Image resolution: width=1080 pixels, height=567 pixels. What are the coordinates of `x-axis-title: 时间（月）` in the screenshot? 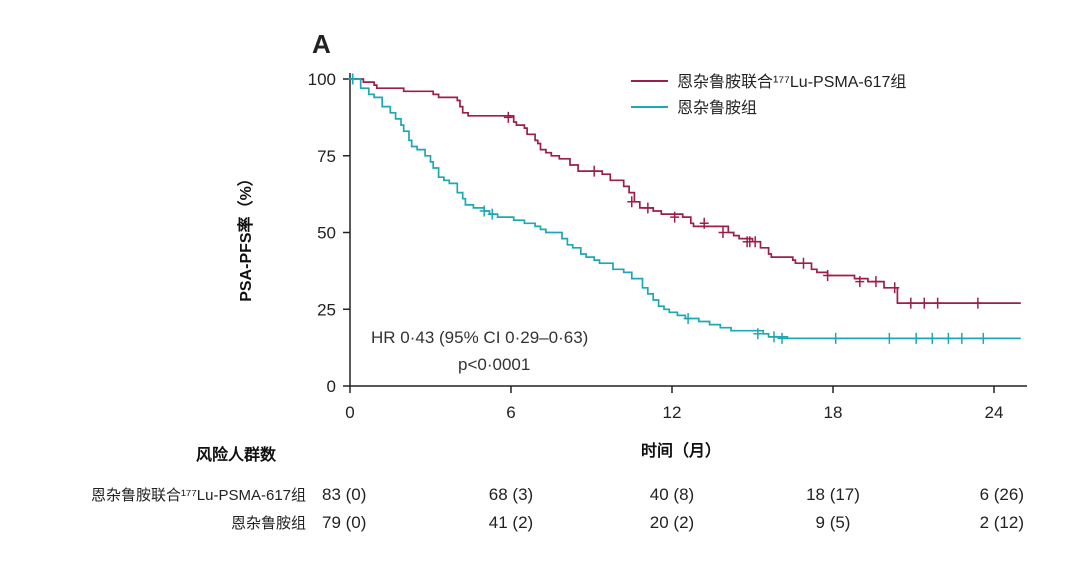 It's located at (681, 450).